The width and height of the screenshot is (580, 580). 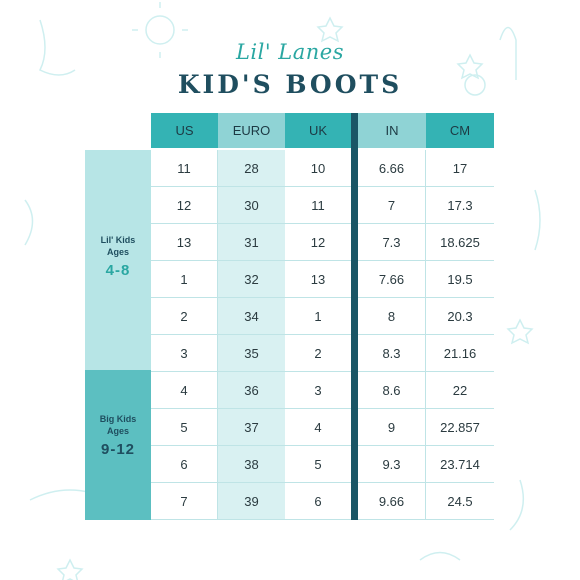 What do you see at coordinates (184, 390) in the screenshot?
I see `cell-us: 4` at bounding box center [184, 390].